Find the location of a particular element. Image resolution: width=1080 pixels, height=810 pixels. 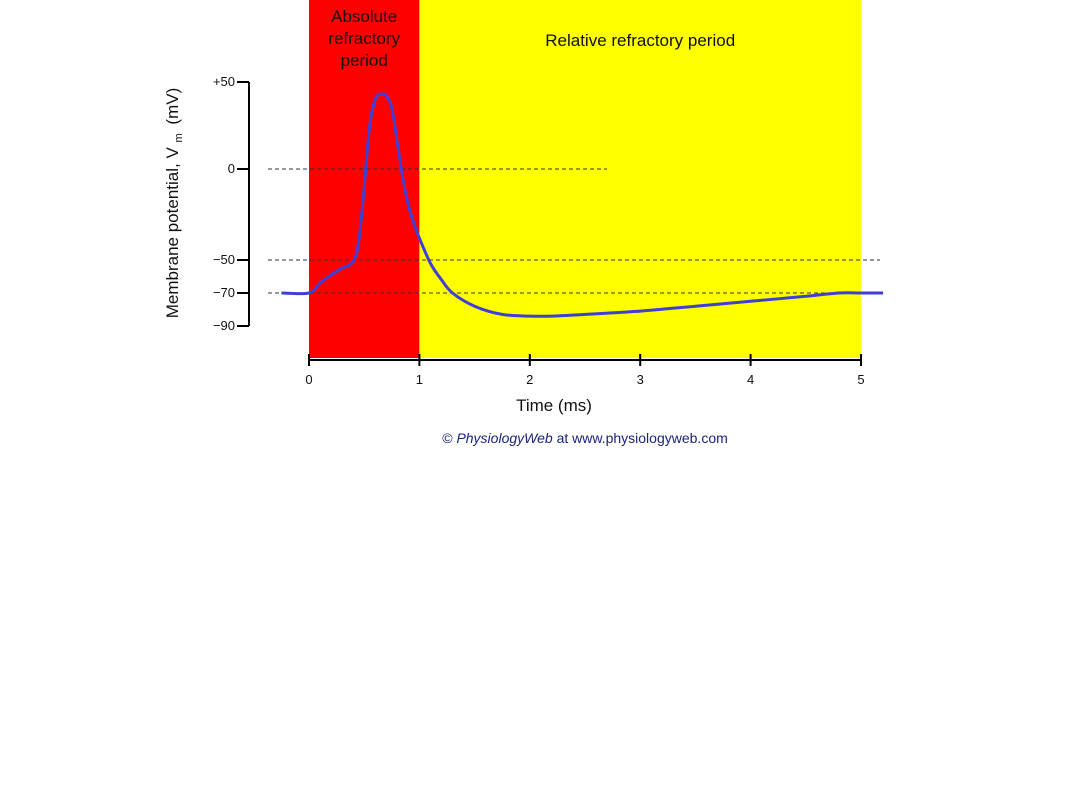

x-tick-label-3: 3 is located at coordinates (640, 379).